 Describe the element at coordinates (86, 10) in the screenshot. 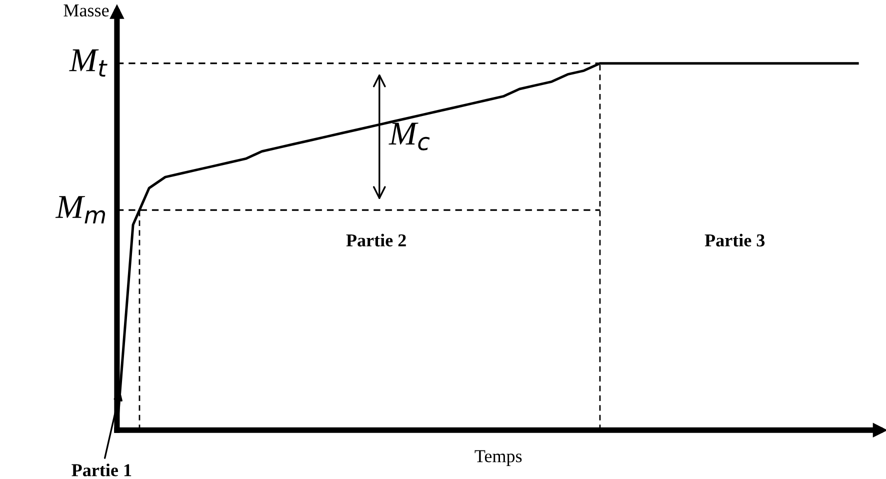

I see `y-axis-title: Masse` at that location.